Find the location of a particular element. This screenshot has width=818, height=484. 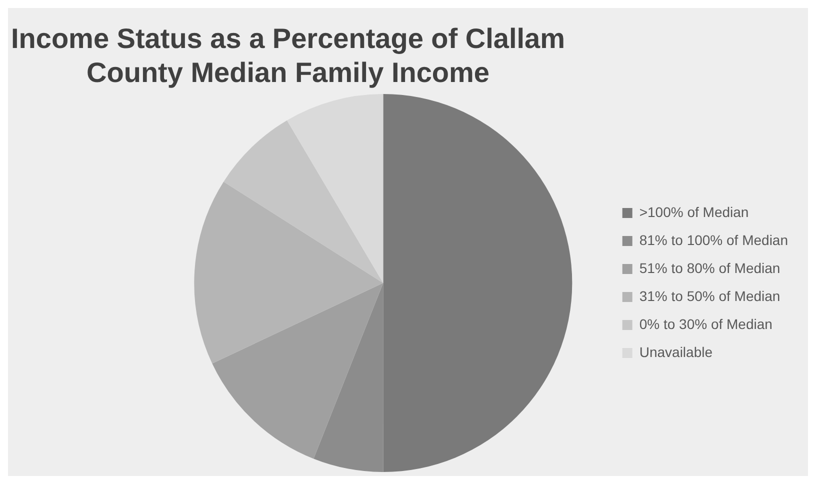

legend-label: Unavailable is located at coordinates (676, 352).